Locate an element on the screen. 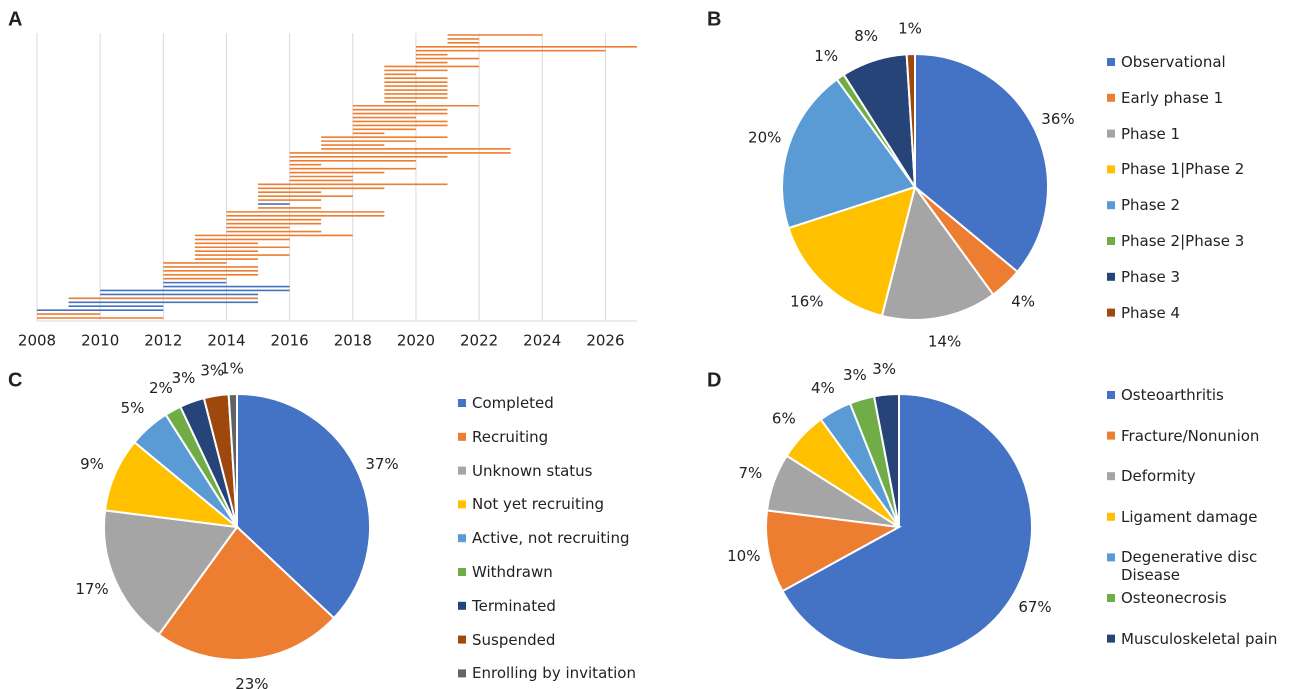  legend-label: Recruiting is located at coordinates (510, 436).